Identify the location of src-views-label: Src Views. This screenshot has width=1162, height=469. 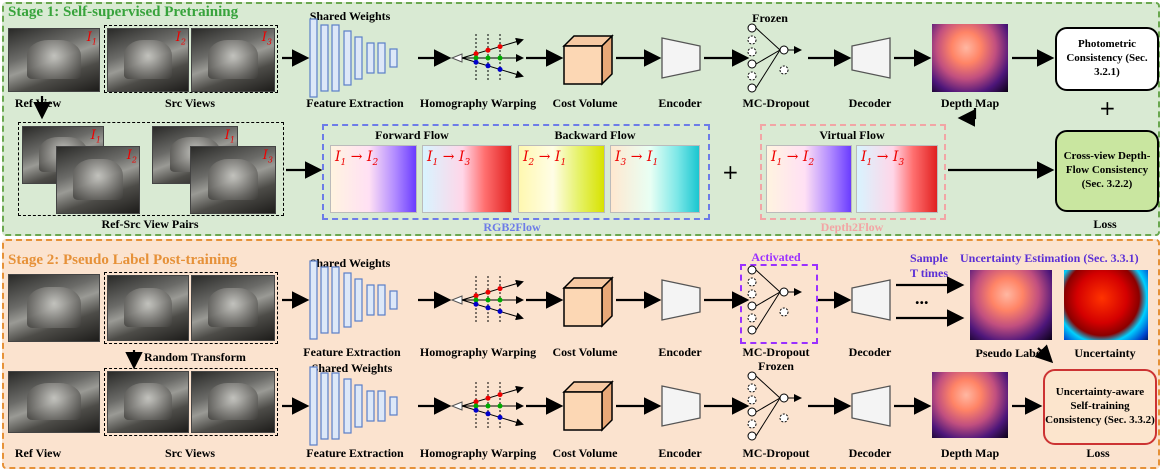
(190, 103).